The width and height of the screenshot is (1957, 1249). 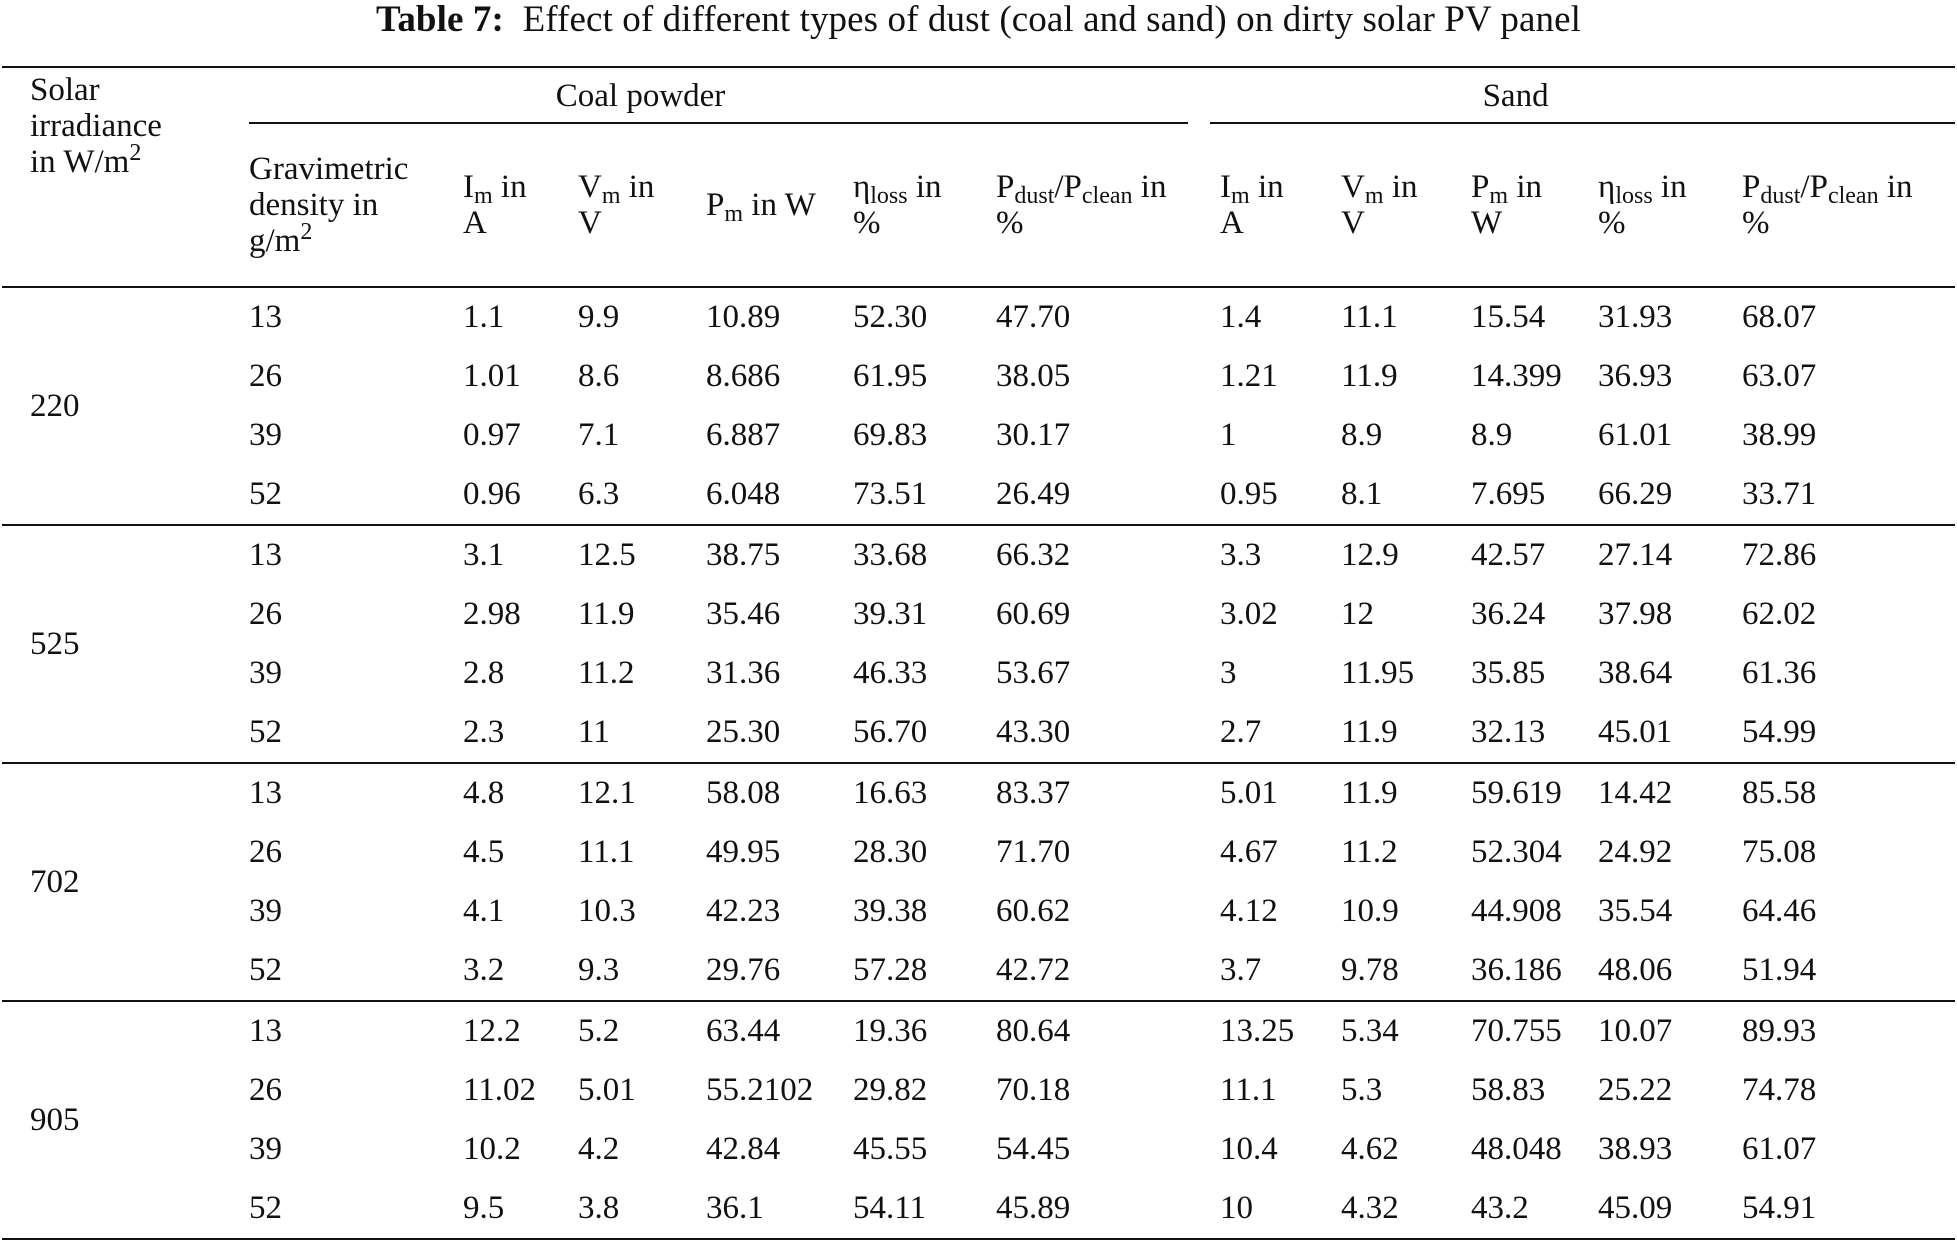 I want to click on table-cell: 3.1, so click(x=468, y=554).